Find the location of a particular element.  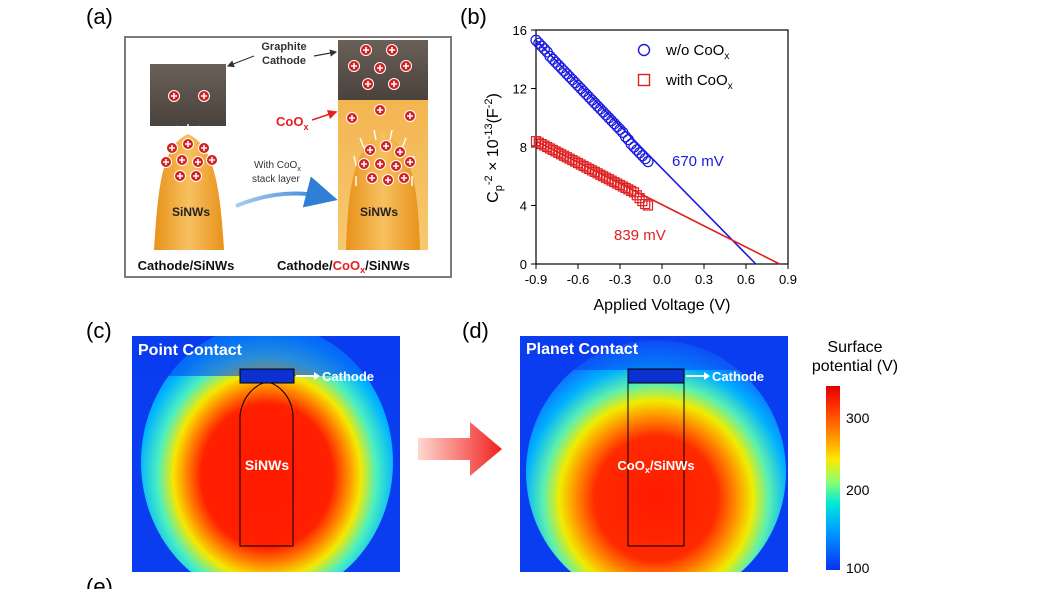

sinws-label-c: SiNWs is located at coordinates (267, 465).